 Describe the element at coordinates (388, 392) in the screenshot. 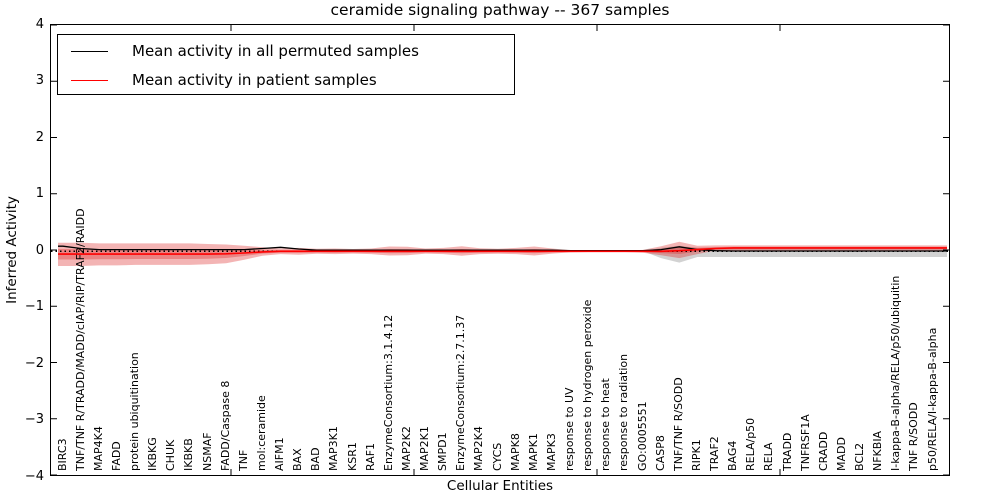

I see `x-tick-label: EnzymeConsortium:3.1.4.12` at that location.